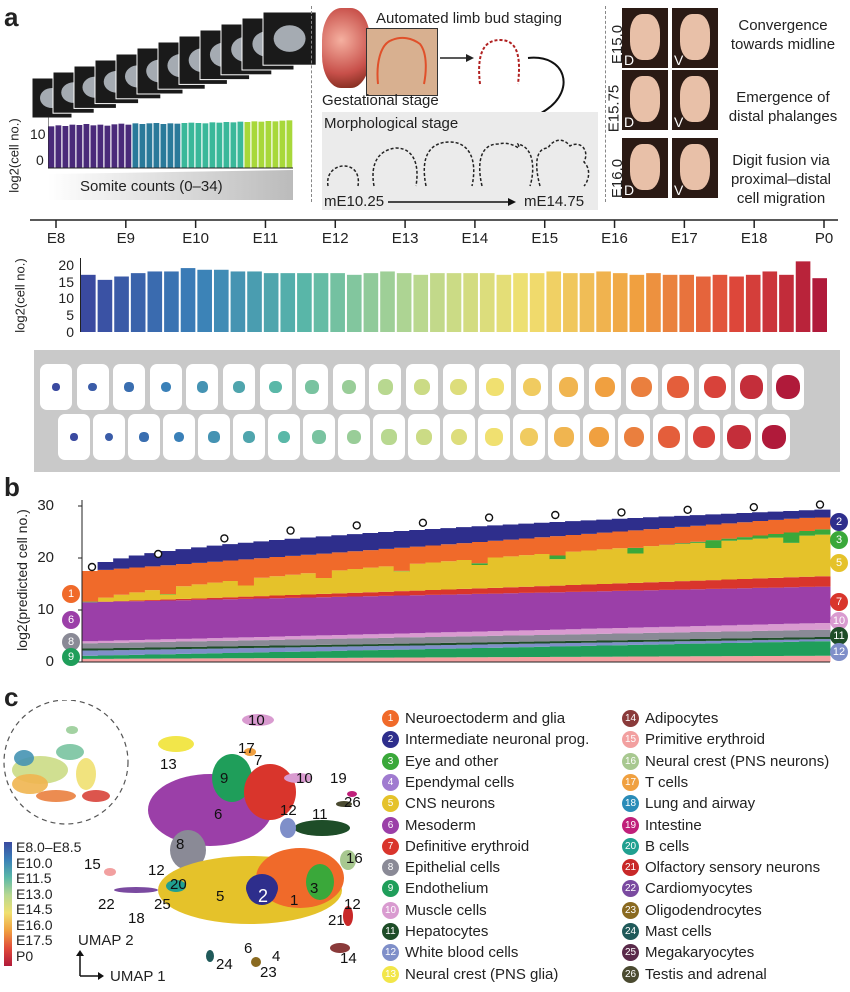  I want to click on cluster-legend-dot-15: 15, so click(630, 740).